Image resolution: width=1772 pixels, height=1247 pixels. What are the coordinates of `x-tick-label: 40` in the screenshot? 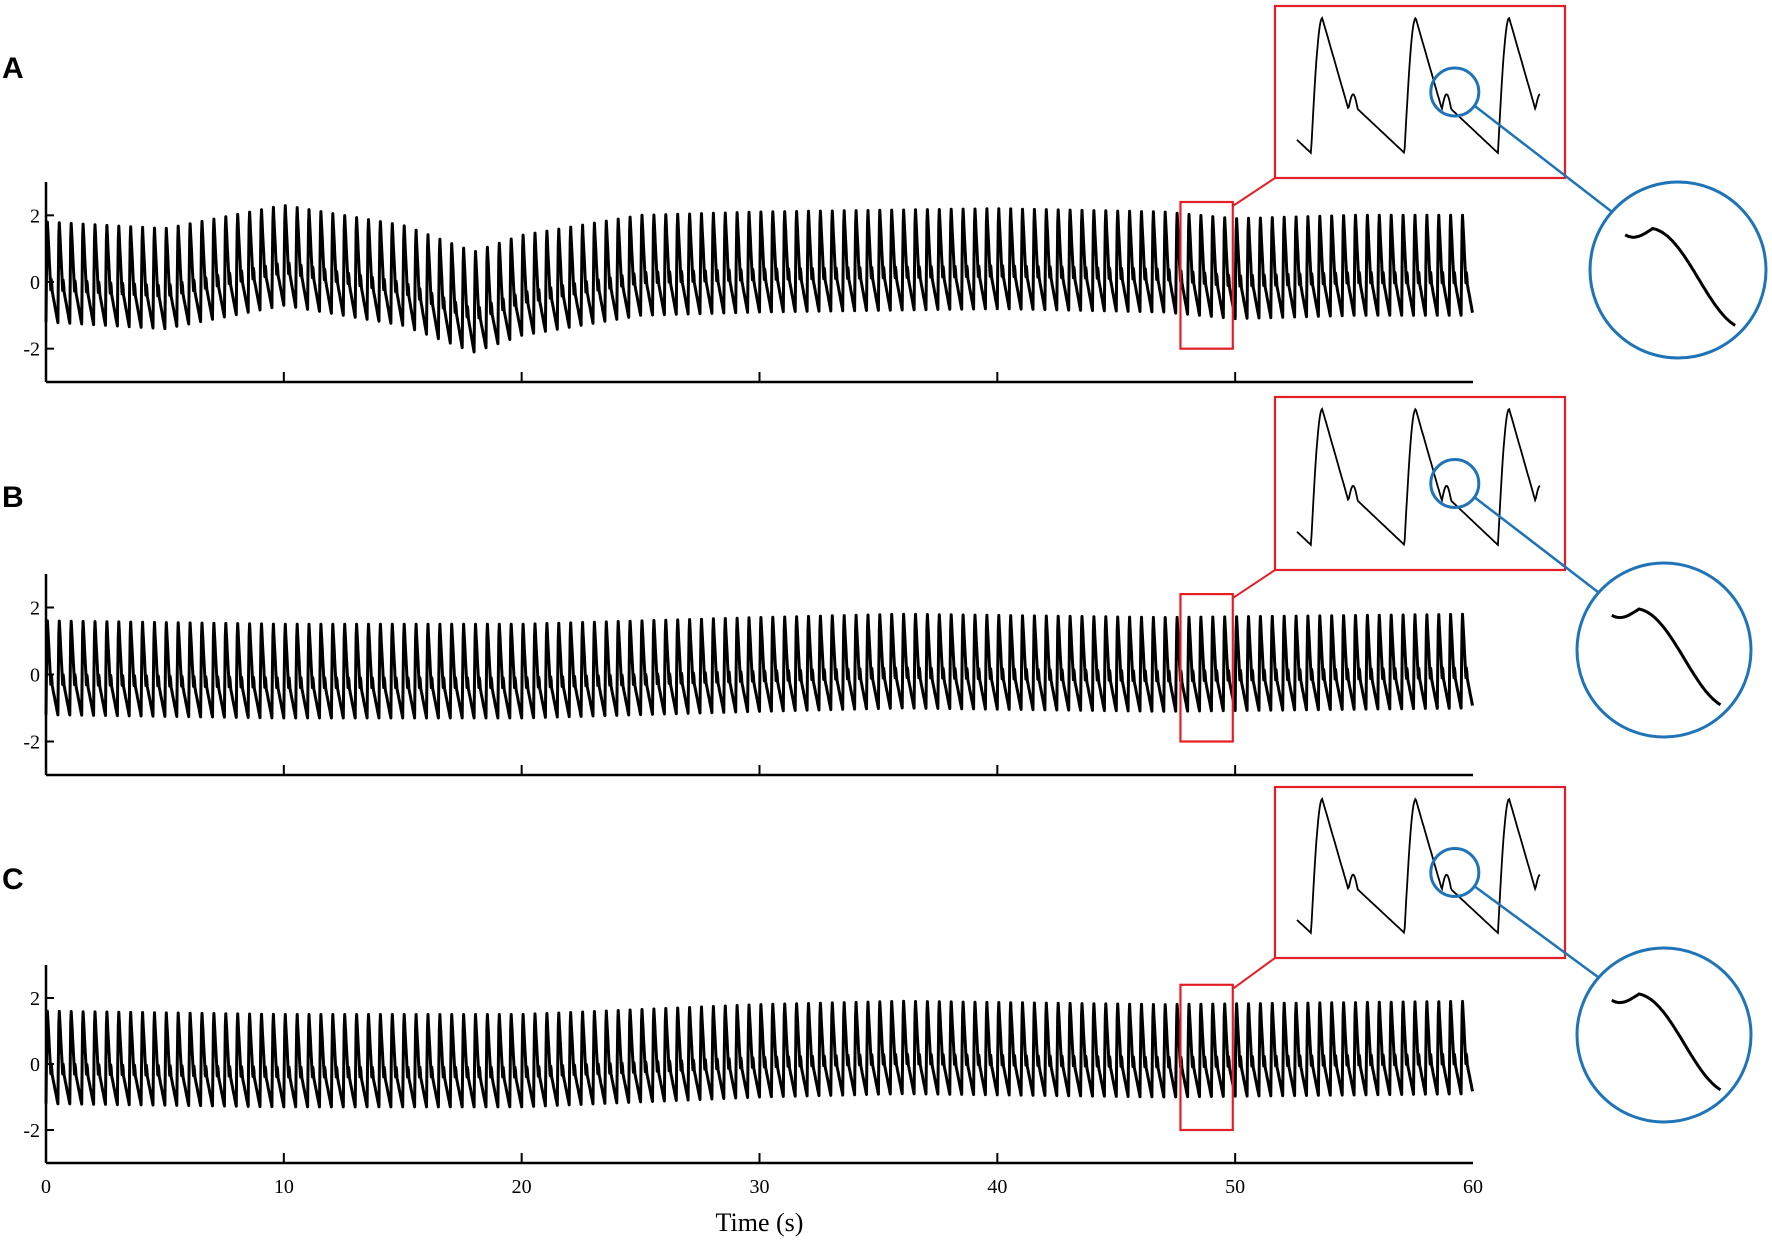 It's located at (997, 1187).